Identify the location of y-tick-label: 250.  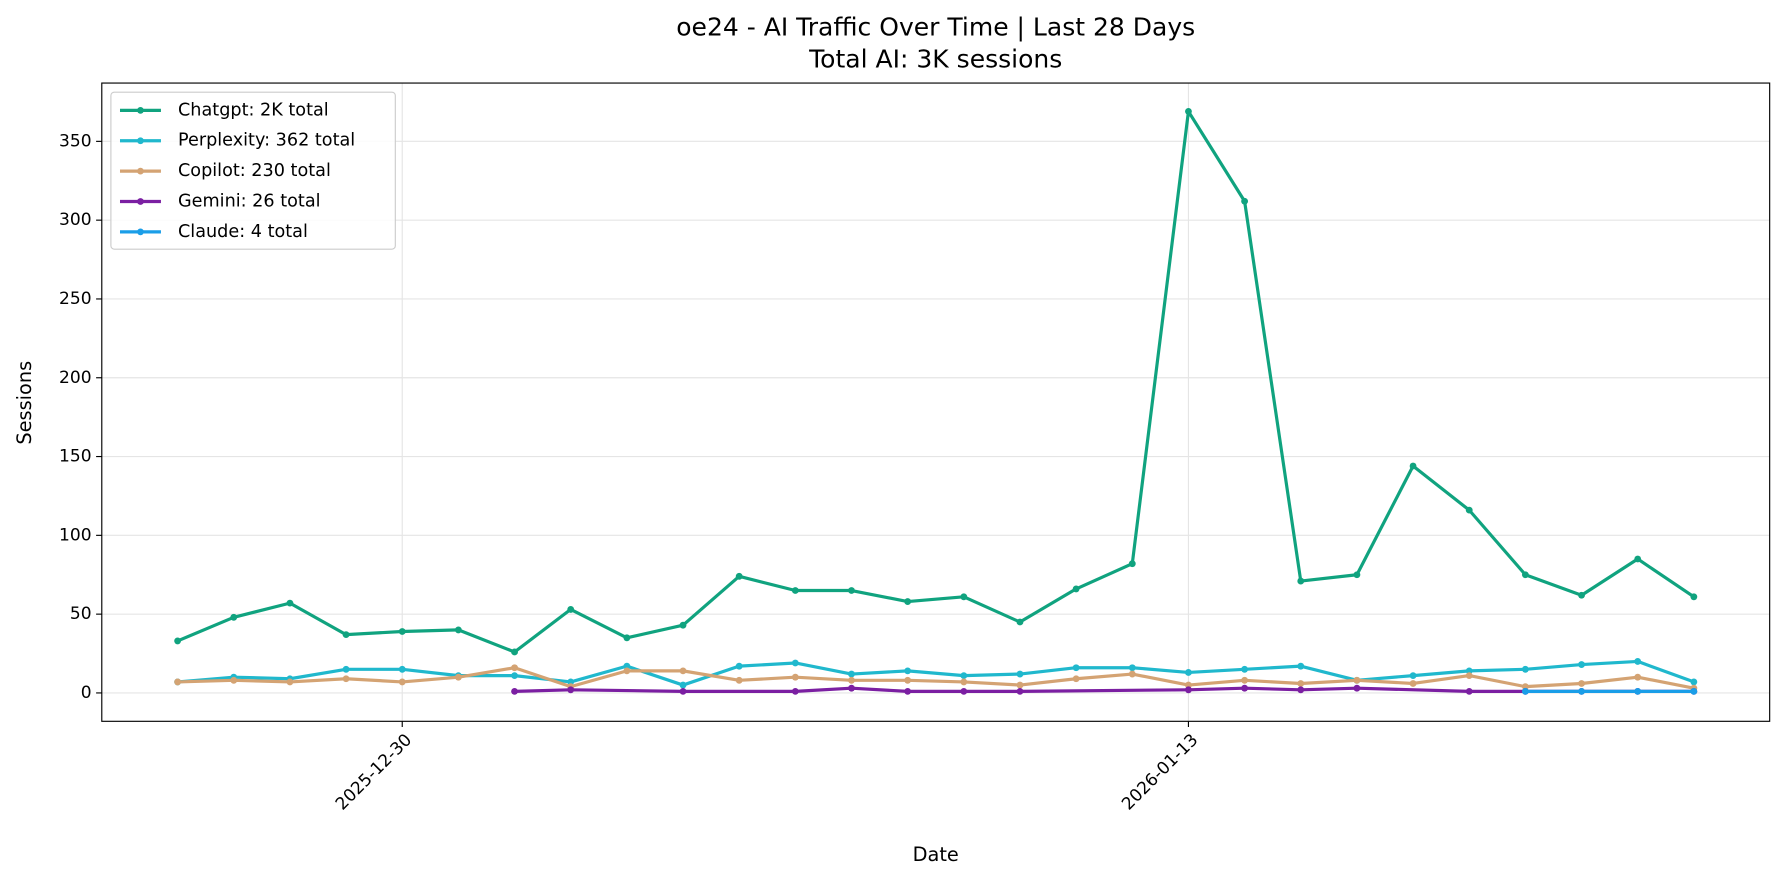
(75, 299).